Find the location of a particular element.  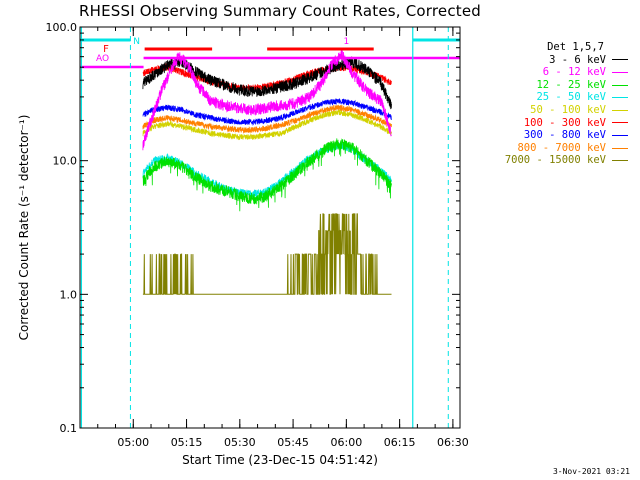

x-tick-label: 05:30 is located at coordinates (240, 442).